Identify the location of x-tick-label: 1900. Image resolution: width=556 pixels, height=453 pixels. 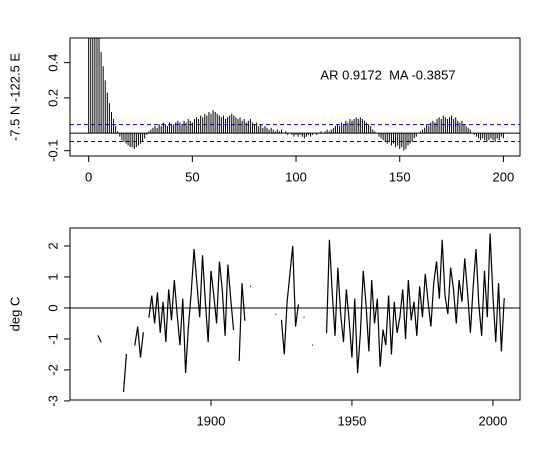
(211, 420).